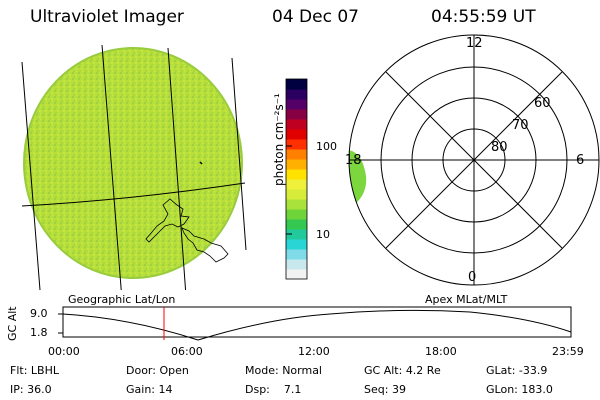 The width and height of the screenshot is (600, 400). What do you see at coordinates (12, 323) in the screenshot?
I see `timeline-axis-title: GC Alt` at bounding box center [12, 323].